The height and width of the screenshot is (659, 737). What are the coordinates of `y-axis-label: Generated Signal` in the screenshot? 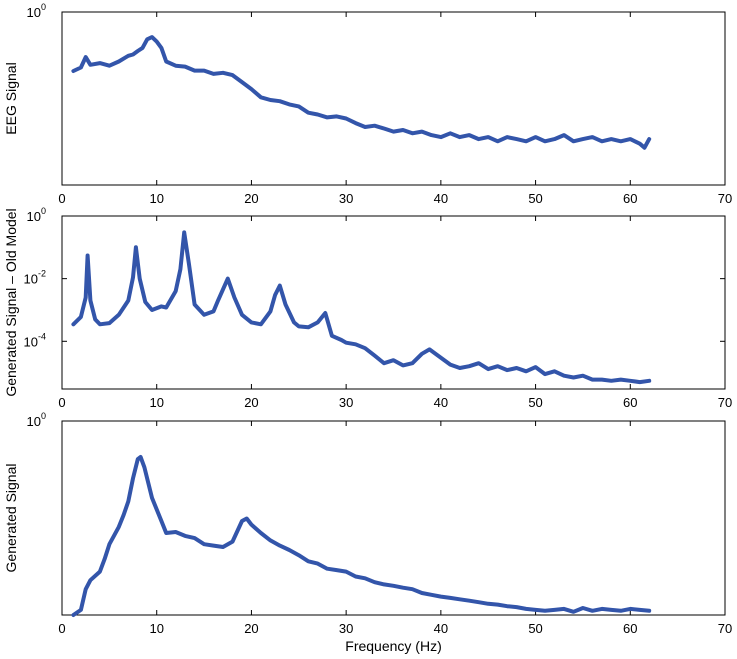 It's located at (11, 518).